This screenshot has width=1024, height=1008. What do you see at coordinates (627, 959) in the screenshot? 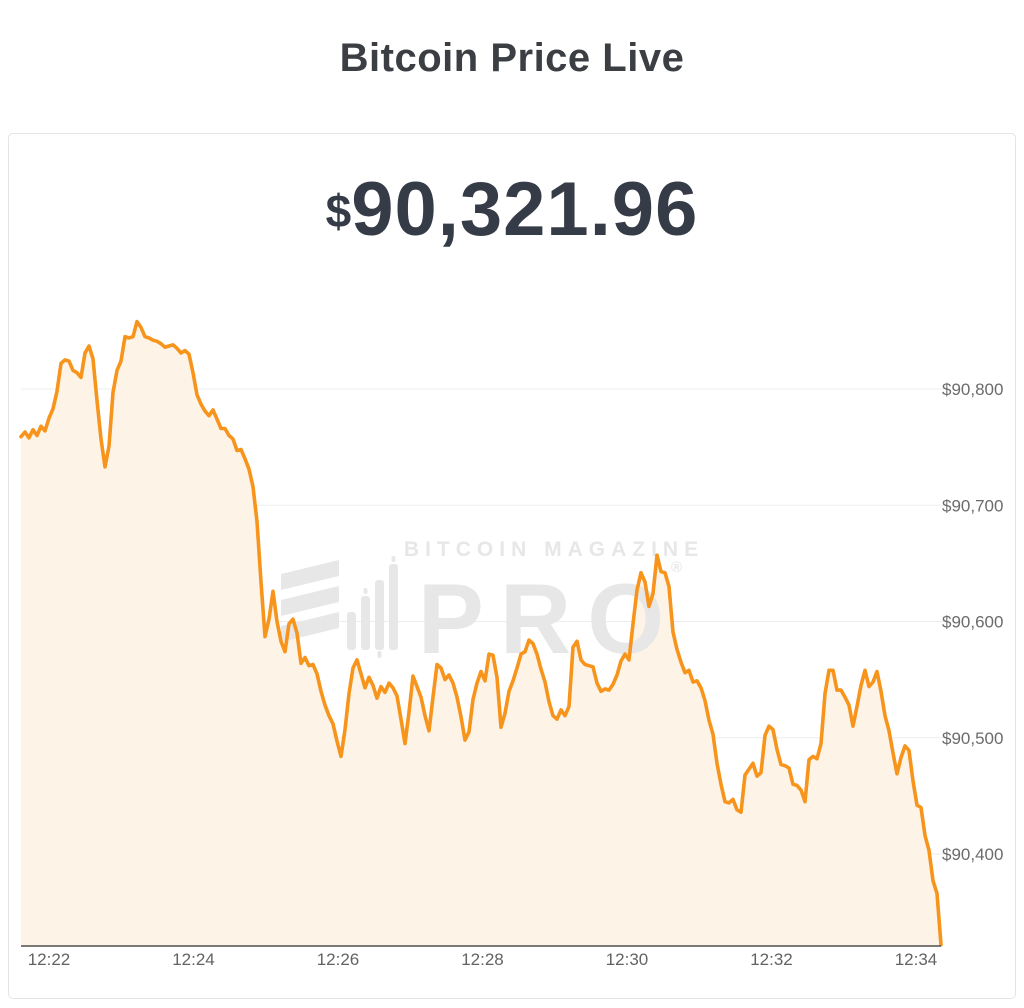
I see `x-tick-label: 12:30` at bounding box center [627, 959].